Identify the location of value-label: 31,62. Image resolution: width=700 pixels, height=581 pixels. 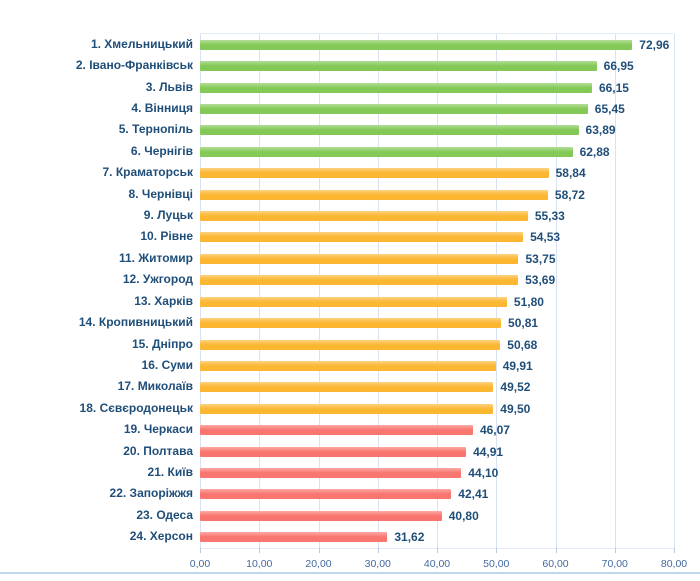
(409, 537).